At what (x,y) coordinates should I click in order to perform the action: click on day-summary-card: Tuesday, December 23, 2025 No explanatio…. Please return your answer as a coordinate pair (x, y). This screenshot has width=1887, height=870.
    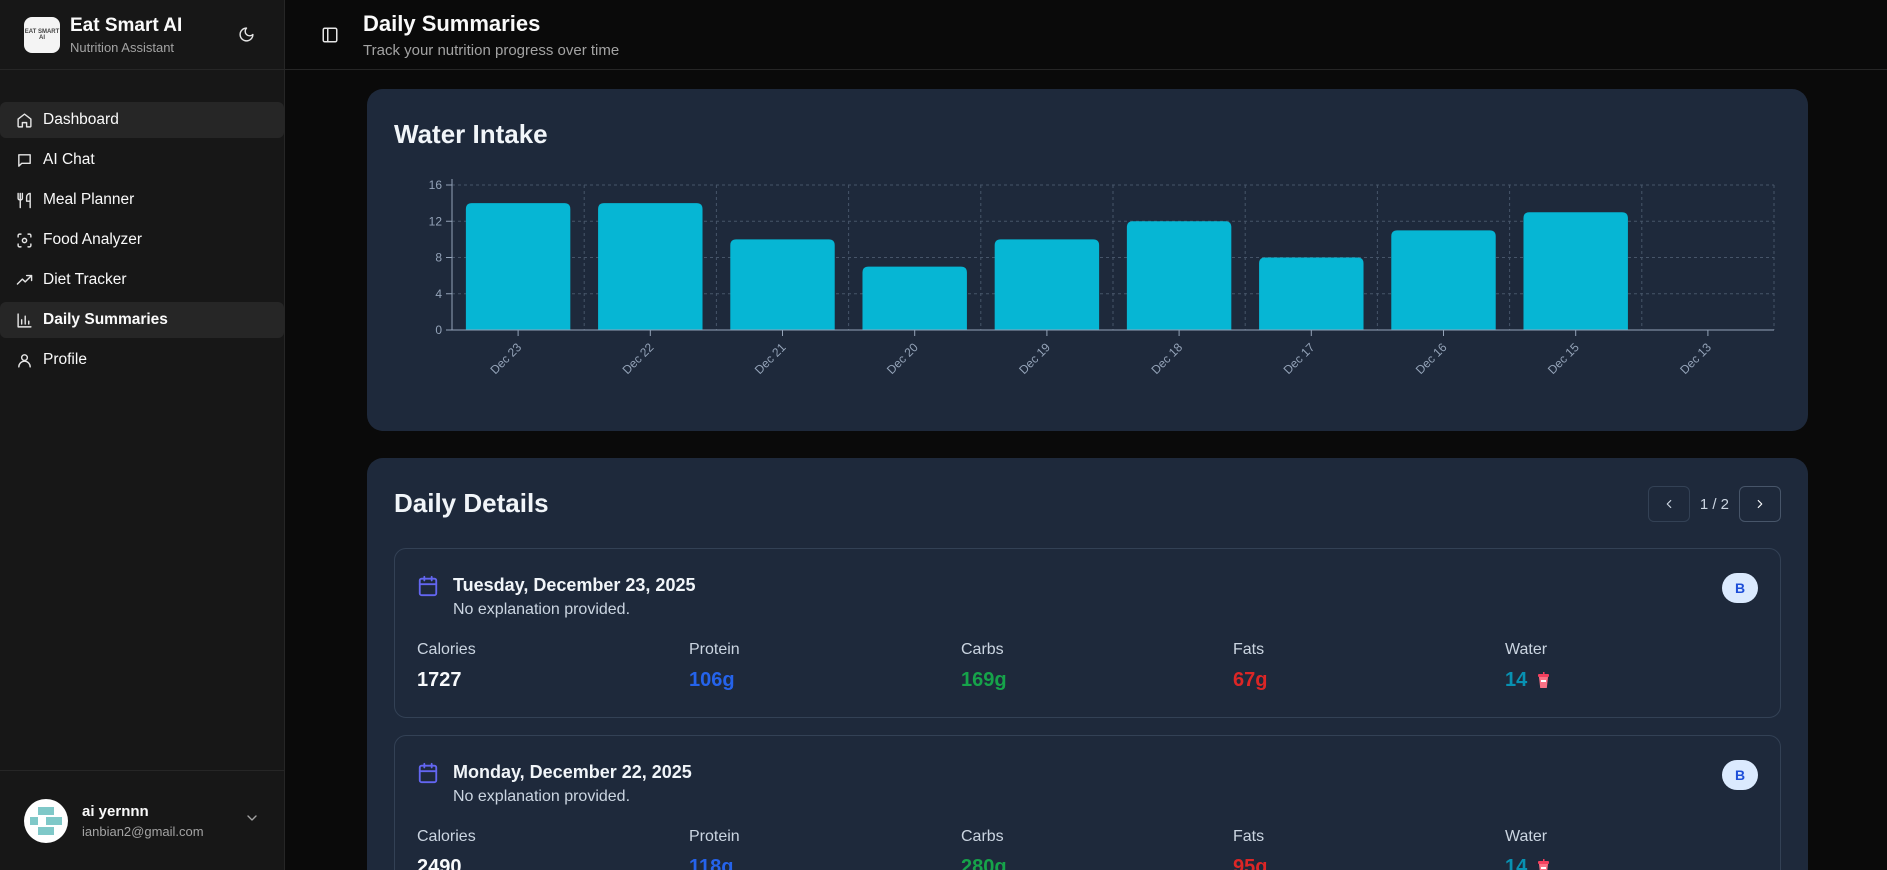
    Looking at the image, I should click on (1087, 633).